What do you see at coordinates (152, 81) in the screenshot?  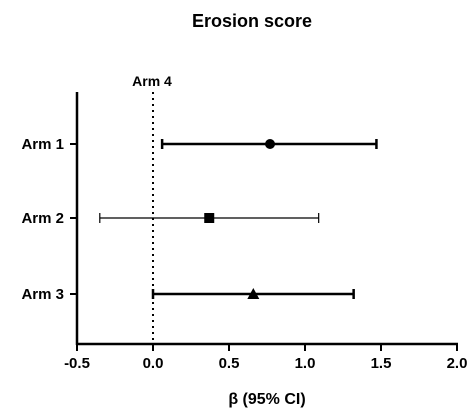 I see `reference-label: Arm 4` at bounding box center [152, 81].